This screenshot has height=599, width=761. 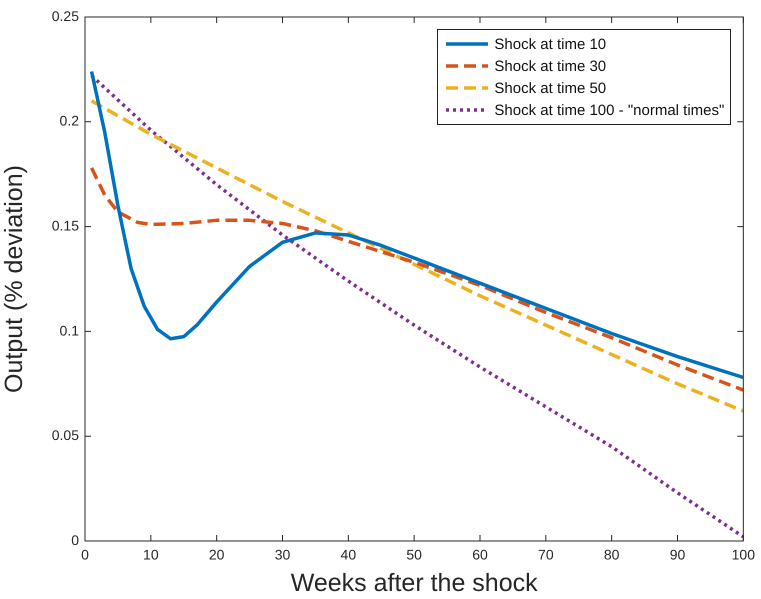 What do you see at coordinates (480, 554) in the screenshot?
I see `x-tick-label: 60` at bounding box center [480, 554].